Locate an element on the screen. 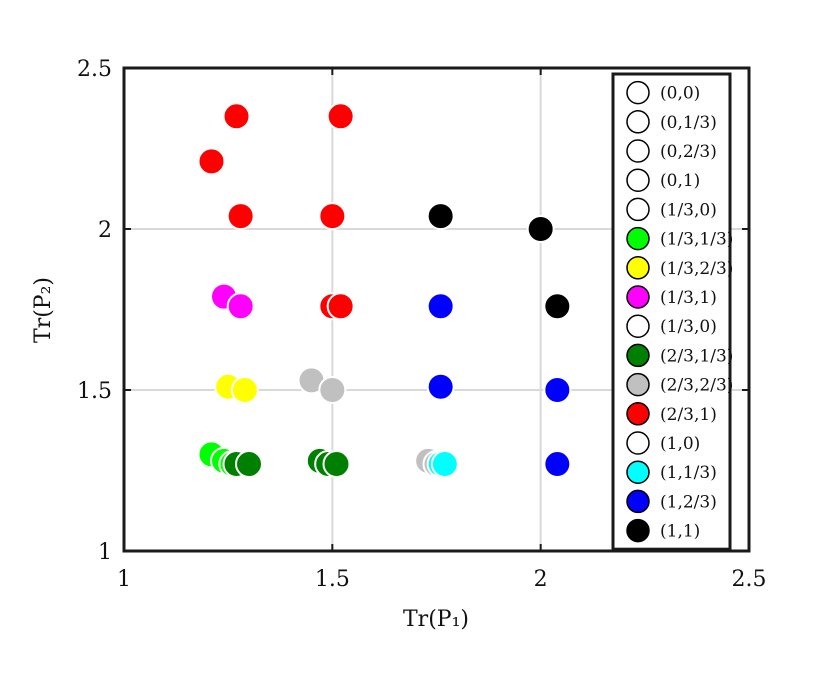 This screenshot has height=691, width=830. legend-label: (2/3,1) is located at coordinates (688, 415).